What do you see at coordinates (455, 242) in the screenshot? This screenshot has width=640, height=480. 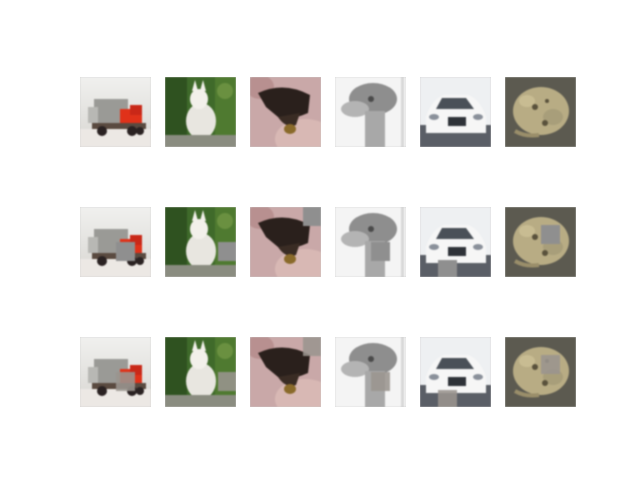 I see `masked-white-car` at bounding box center [455, 242].